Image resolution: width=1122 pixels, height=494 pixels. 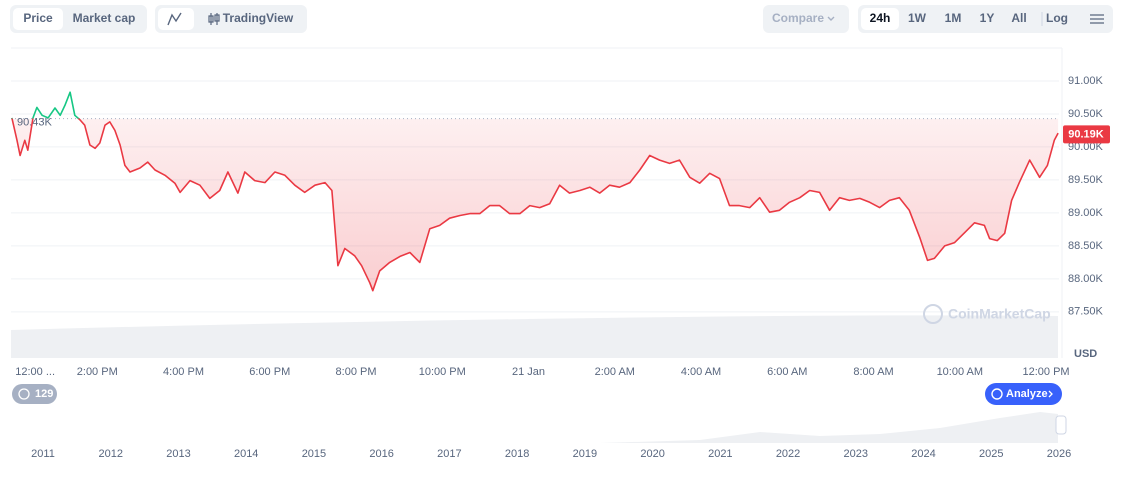 I want to click on line-icon, so click(x=174, y=19).